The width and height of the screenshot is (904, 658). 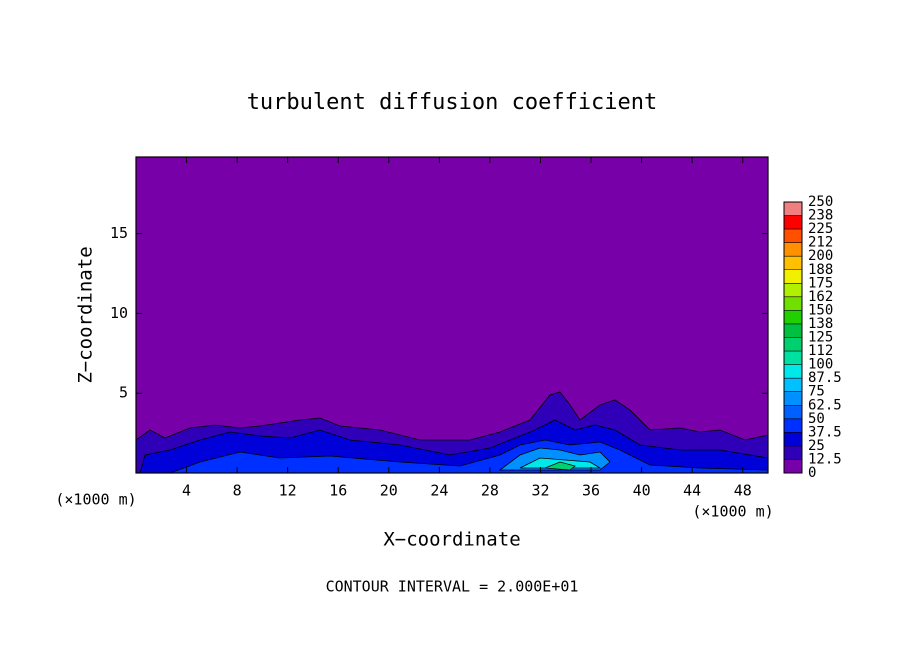 What do you see at coordinates (820, 297) in the screenshot?
I see `colorbar-label: 162` at bounding box center [820, 297].